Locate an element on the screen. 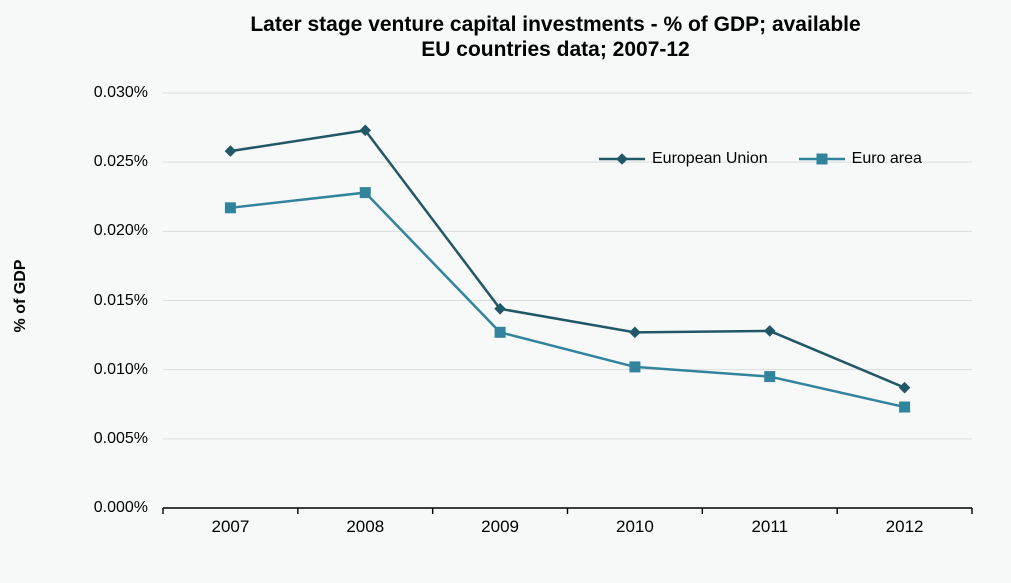  x-tick-label: 2008 is located at coordinates (365, 526).